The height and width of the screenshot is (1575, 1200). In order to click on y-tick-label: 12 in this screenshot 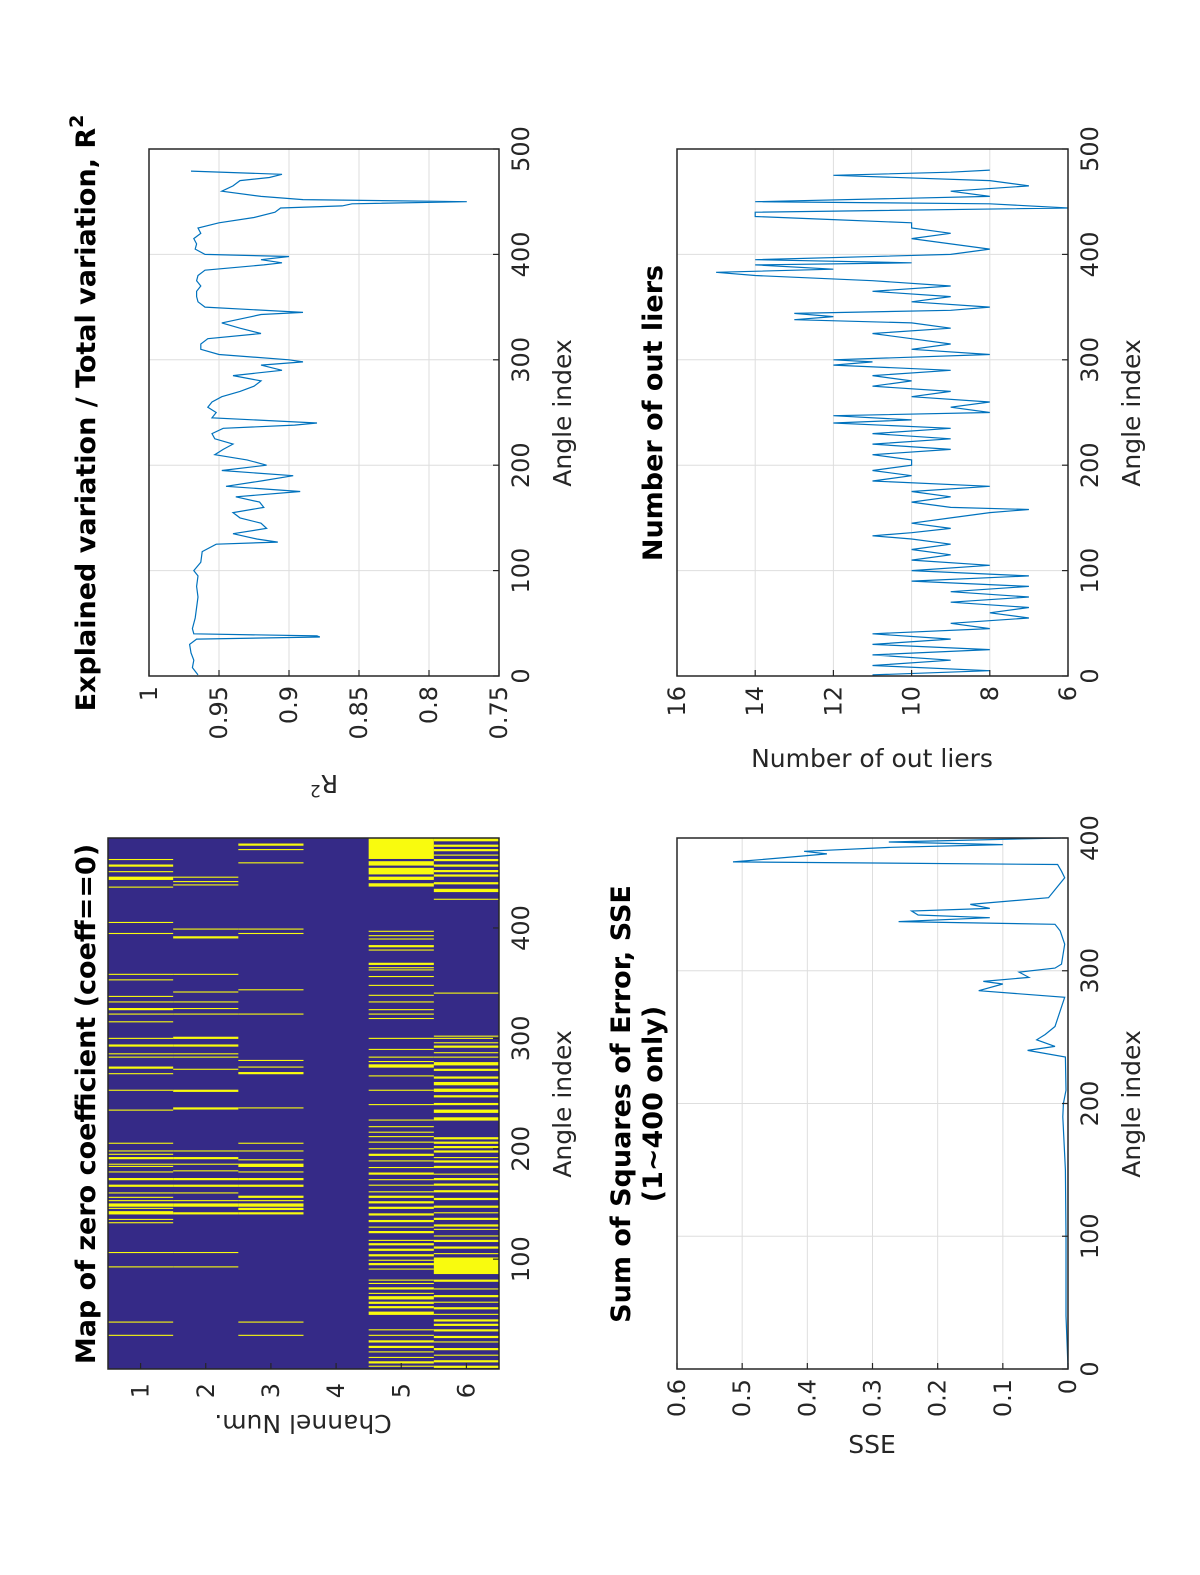, I will do `click(833, 701)`.